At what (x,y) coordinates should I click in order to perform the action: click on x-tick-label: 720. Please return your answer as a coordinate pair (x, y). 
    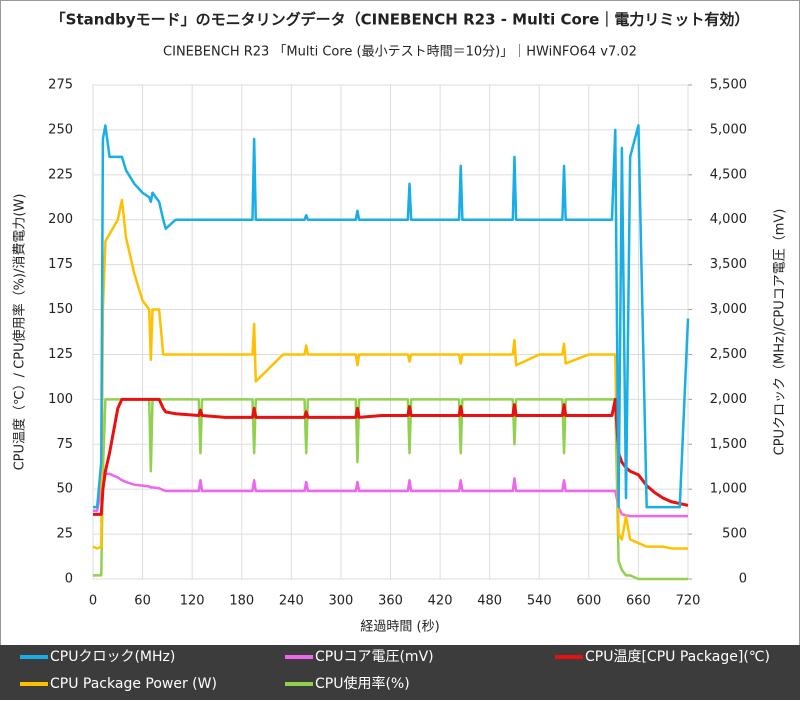
    Looking at the image, I should click on (688, 601).